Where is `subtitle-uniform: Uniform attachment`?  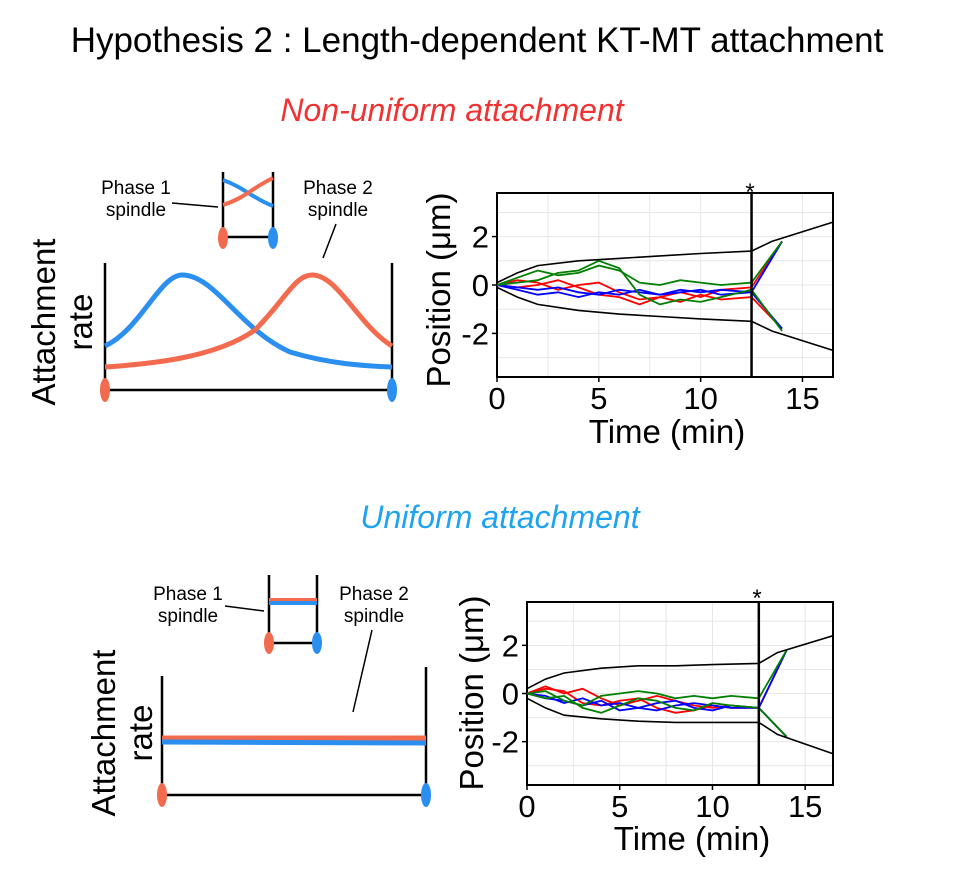 subtitle-uniform: Uniform attachment is located at coordinates (500, 517).